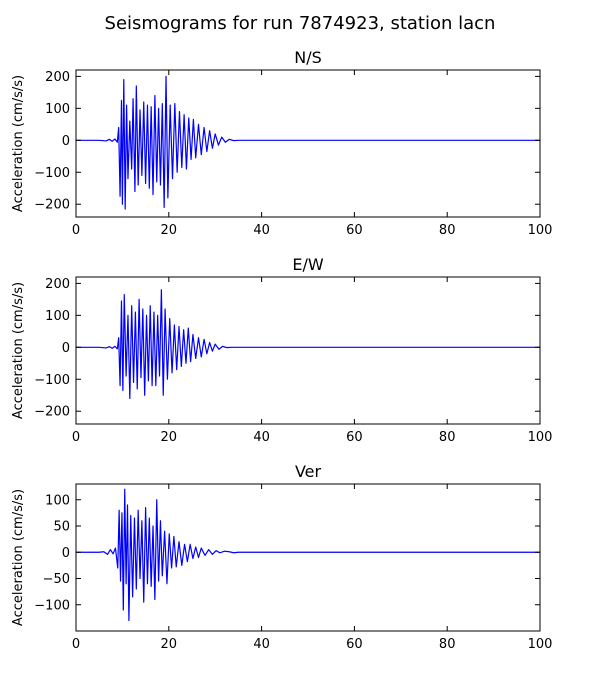 The width and height of the screenshot is (600, 700). Describe the element at coordinates (308, 57) in the screenshot. I see `chart-title: N/S` at that location.